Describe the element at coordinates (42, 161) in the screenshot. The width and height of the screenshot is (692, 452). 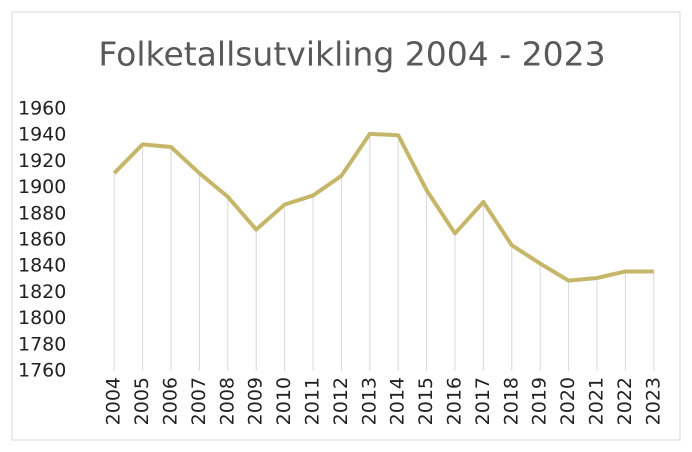
I see `y-tick-label: 1920` at that location.